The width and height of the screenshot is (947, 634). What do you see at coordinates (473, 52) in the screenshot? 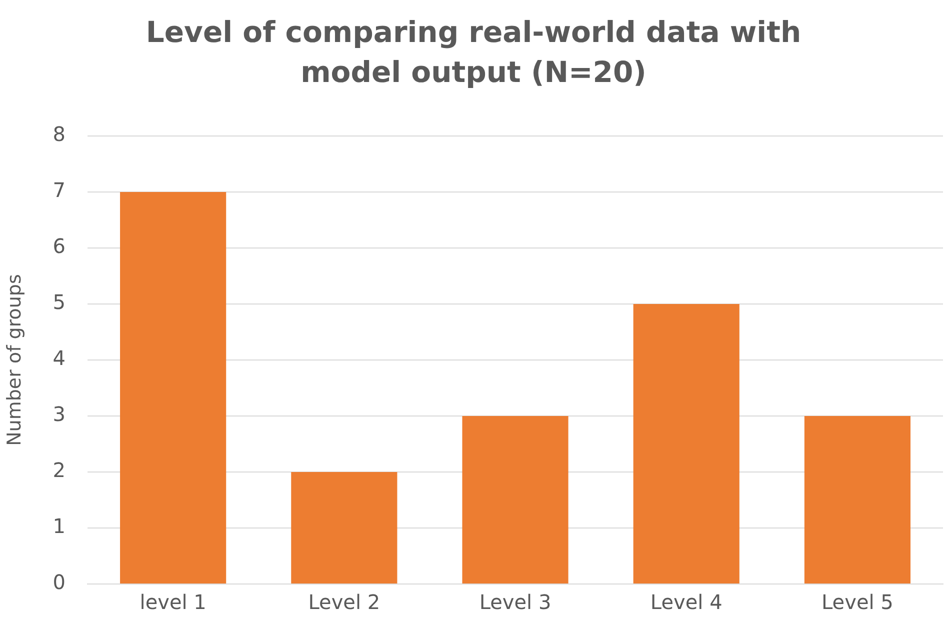
I see `chart-title: Level of comparing real-world data with model output (N=20)` at bounding box center [473, 52].